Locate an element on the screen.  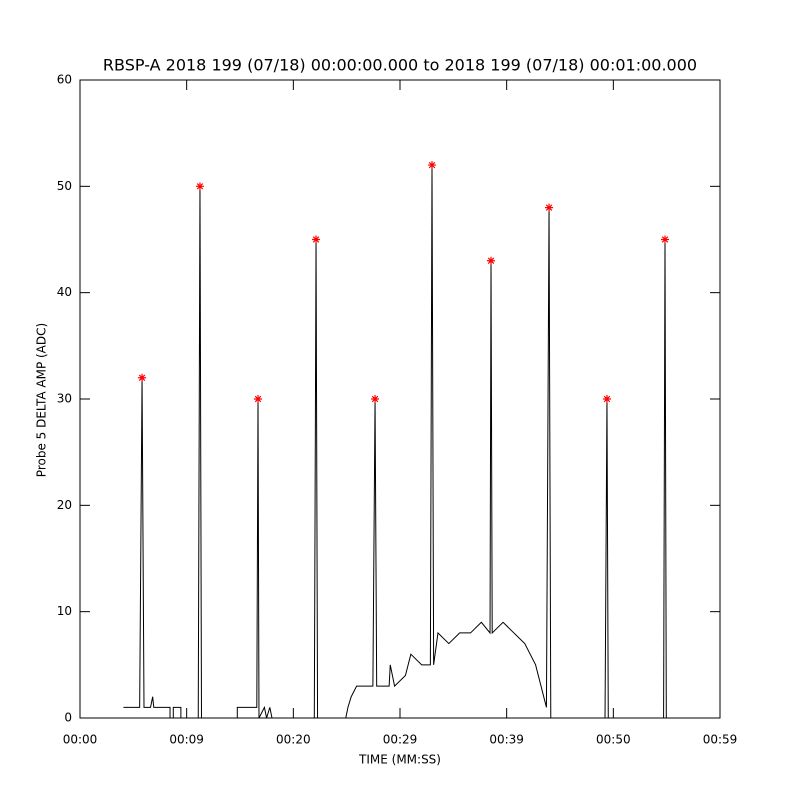
y-tick-label: 60 is located at coordinates (64, 80).